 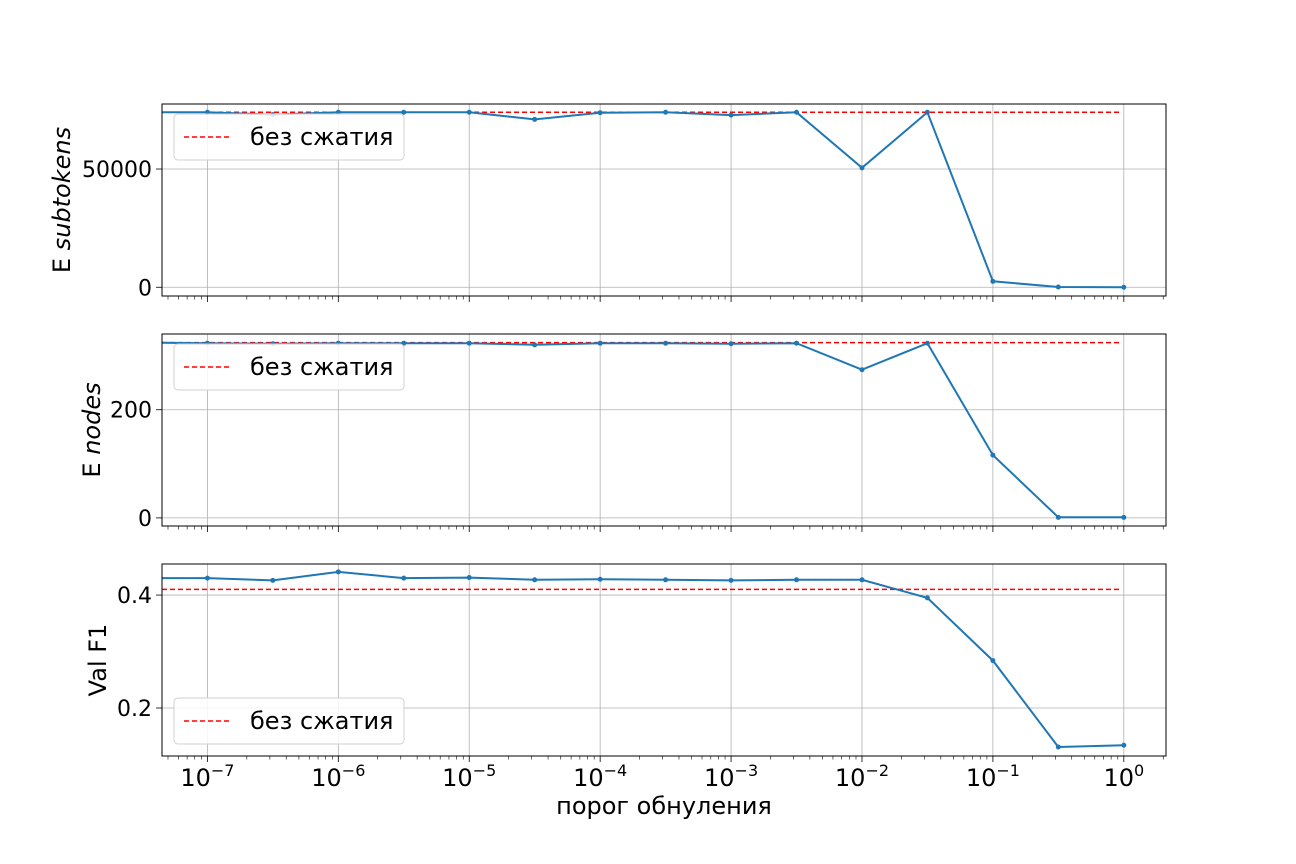 I want to click on x-tick-label: 10⁻⁵, so click(x=469, y=776).